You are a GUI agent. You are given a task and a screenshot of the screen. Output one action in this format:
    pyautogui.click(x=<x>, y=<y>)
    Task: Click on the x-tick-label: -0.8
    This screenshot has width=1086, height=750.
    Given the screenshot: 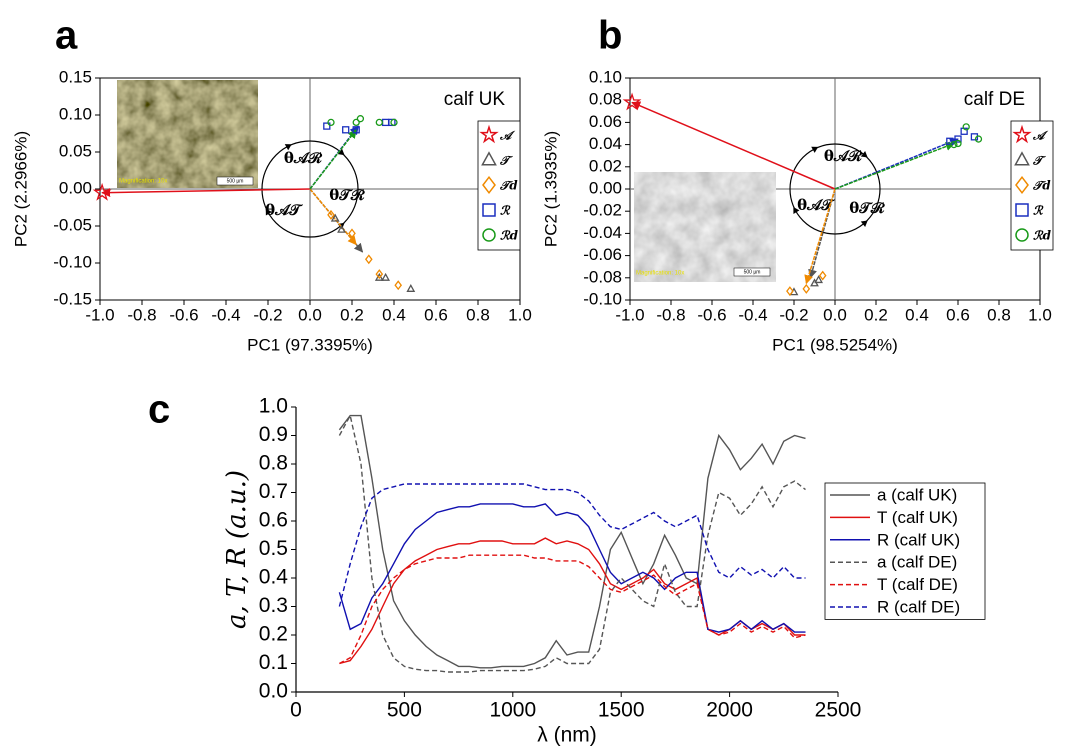 What is the action you would take?
    pyautogui.click(x=141, y=314)
    